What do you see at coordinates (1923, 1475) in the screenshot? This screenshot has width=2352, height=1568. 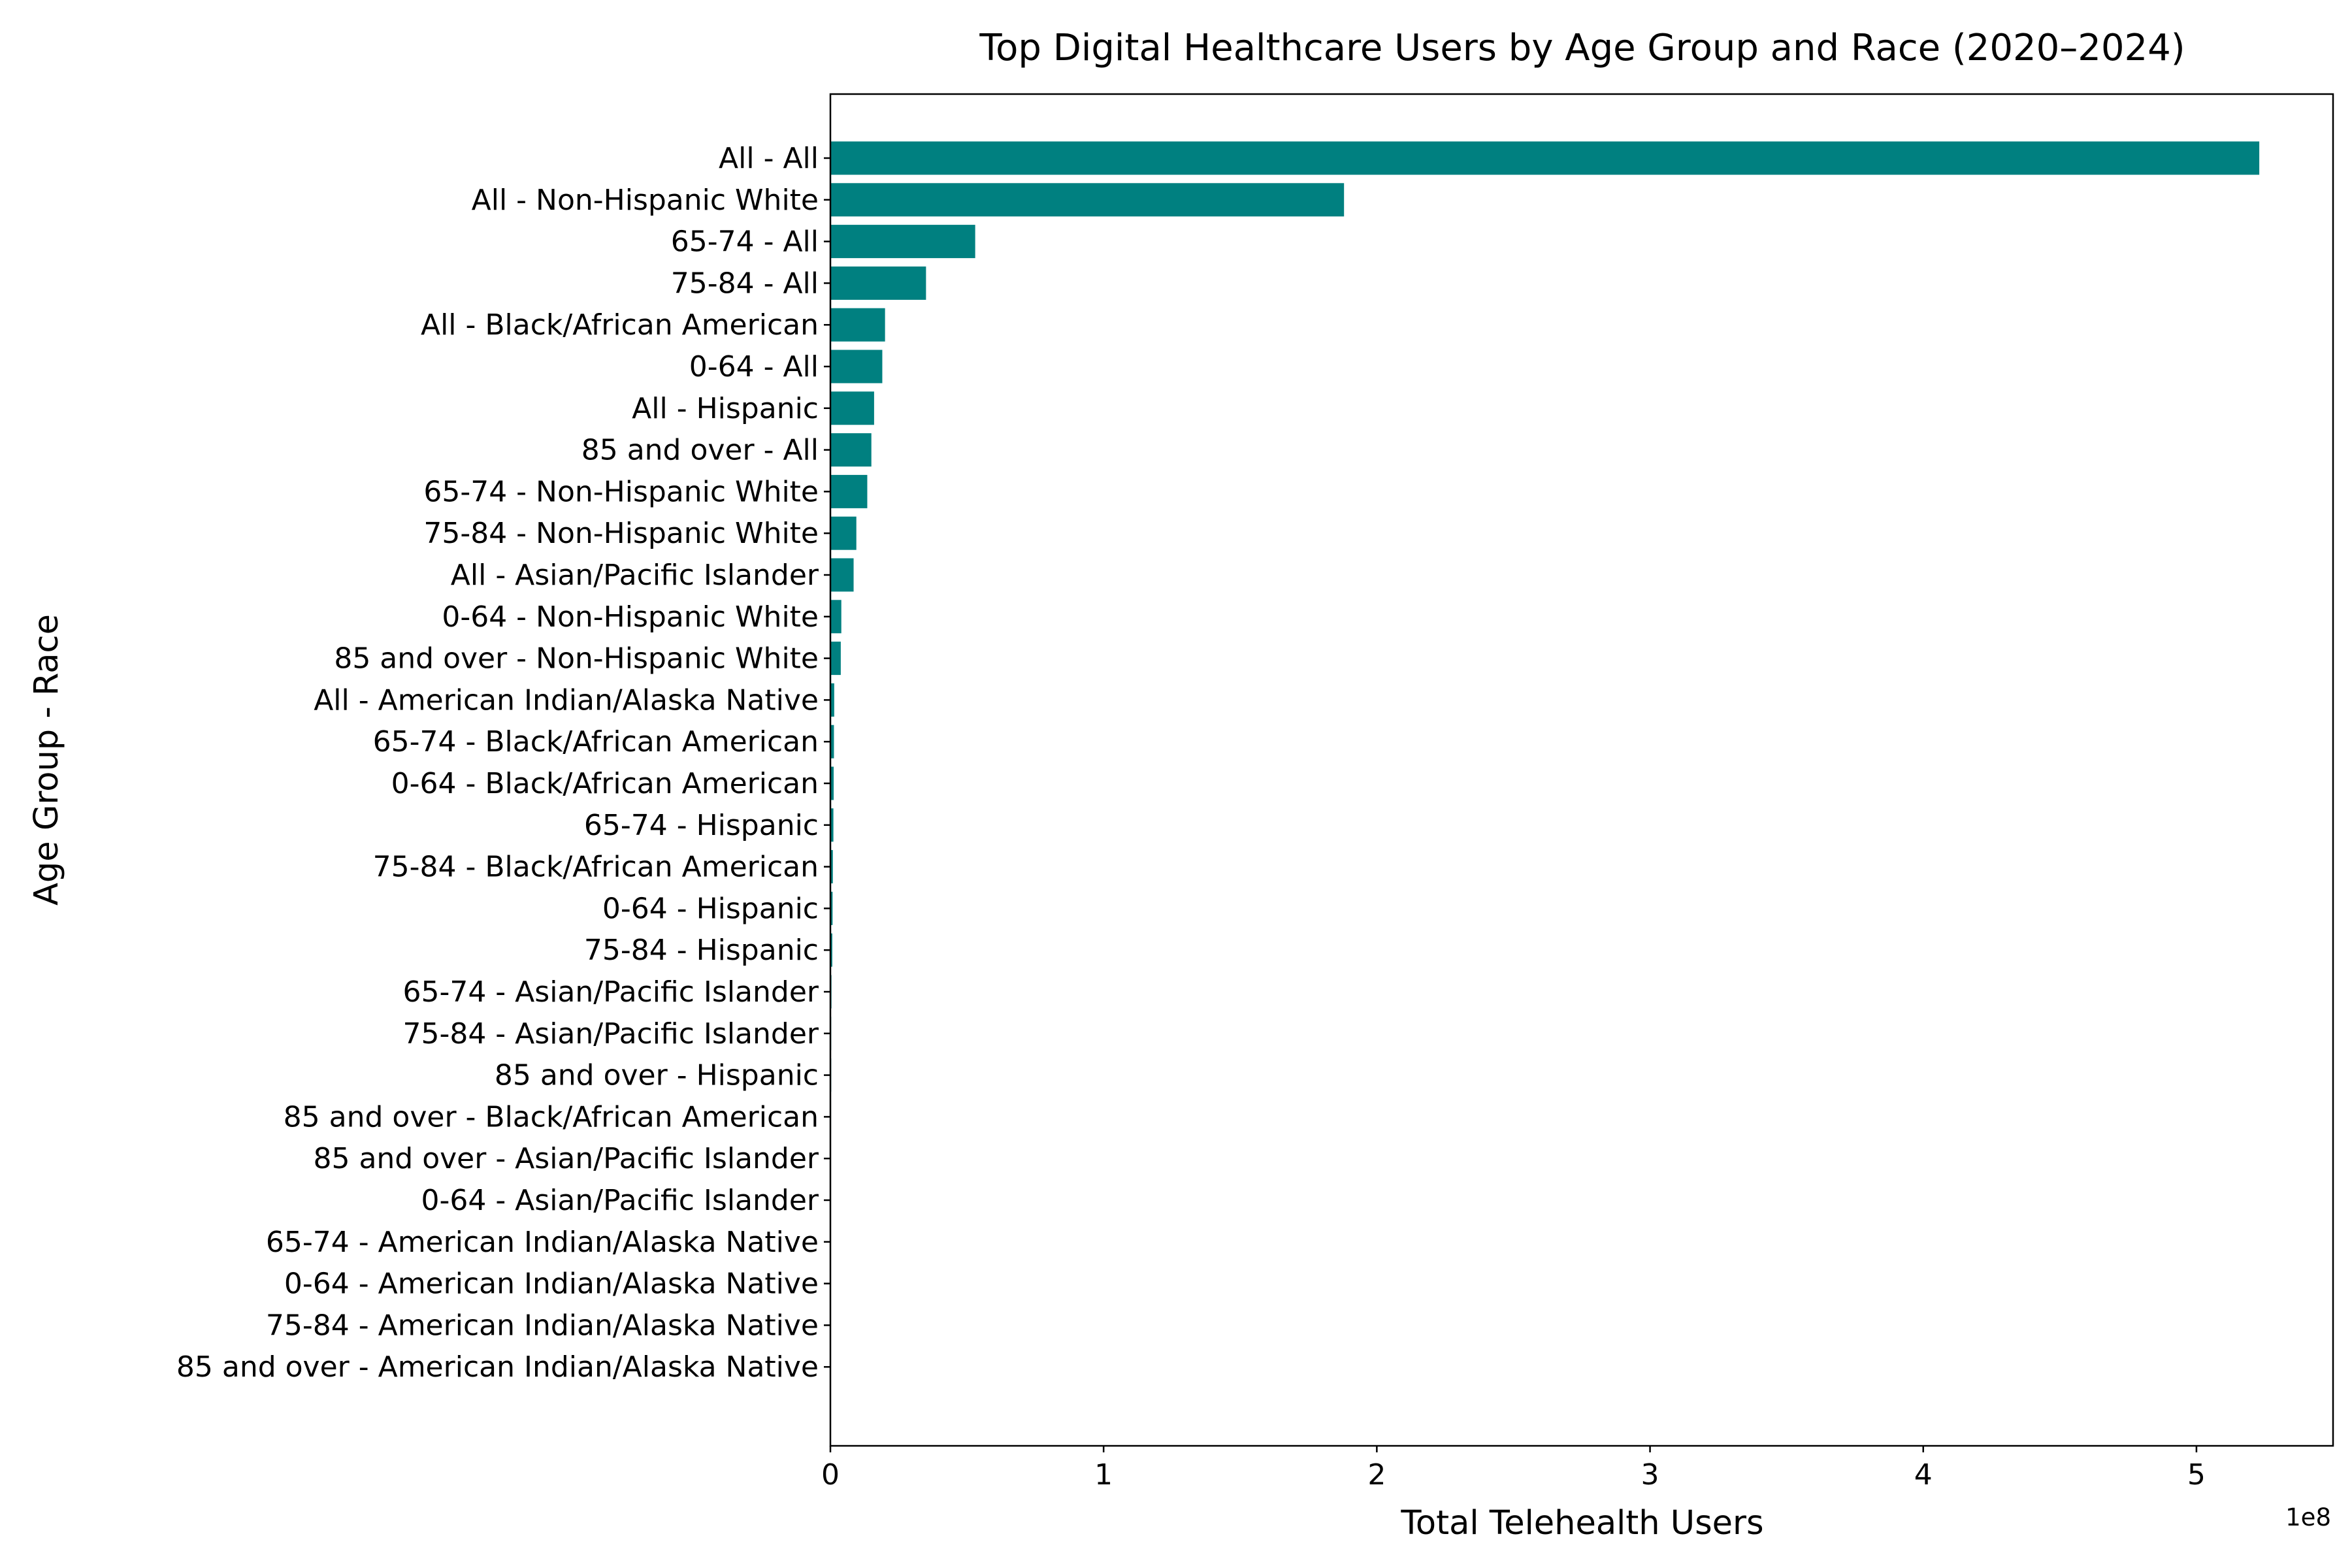 I see `x-tick-label: 4` at bounding box center [1923, 1475].